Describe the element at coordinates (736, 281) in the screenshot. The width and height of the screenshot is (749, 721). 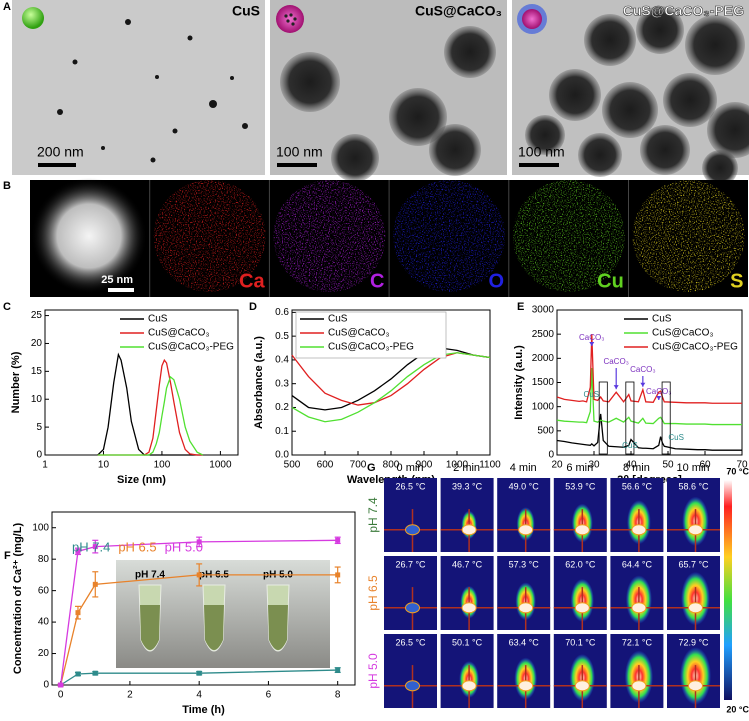
I see `element-label: S` at that location.